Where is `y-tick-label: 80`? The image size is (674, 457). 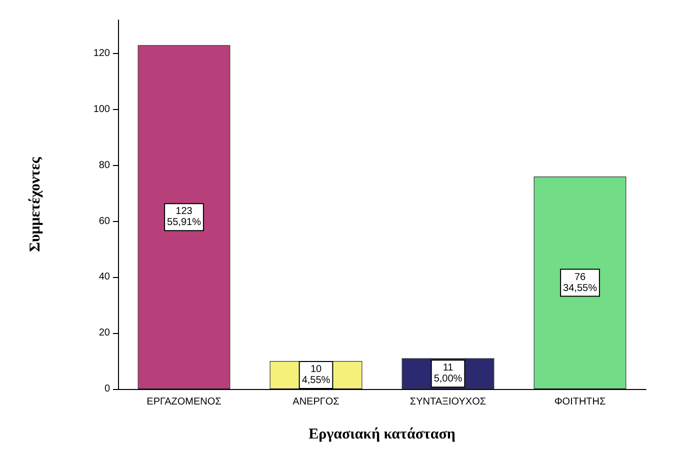
y-tick-label: 80 is located at coordinates (104, 165).